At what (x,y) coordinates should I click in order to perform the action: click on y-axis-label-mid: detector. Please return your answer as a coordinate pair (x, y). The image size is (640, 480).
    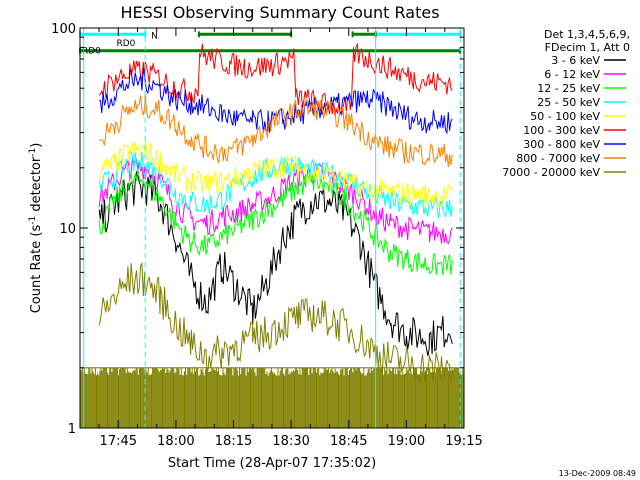
    Looking at the image, I should click on (36, 186).